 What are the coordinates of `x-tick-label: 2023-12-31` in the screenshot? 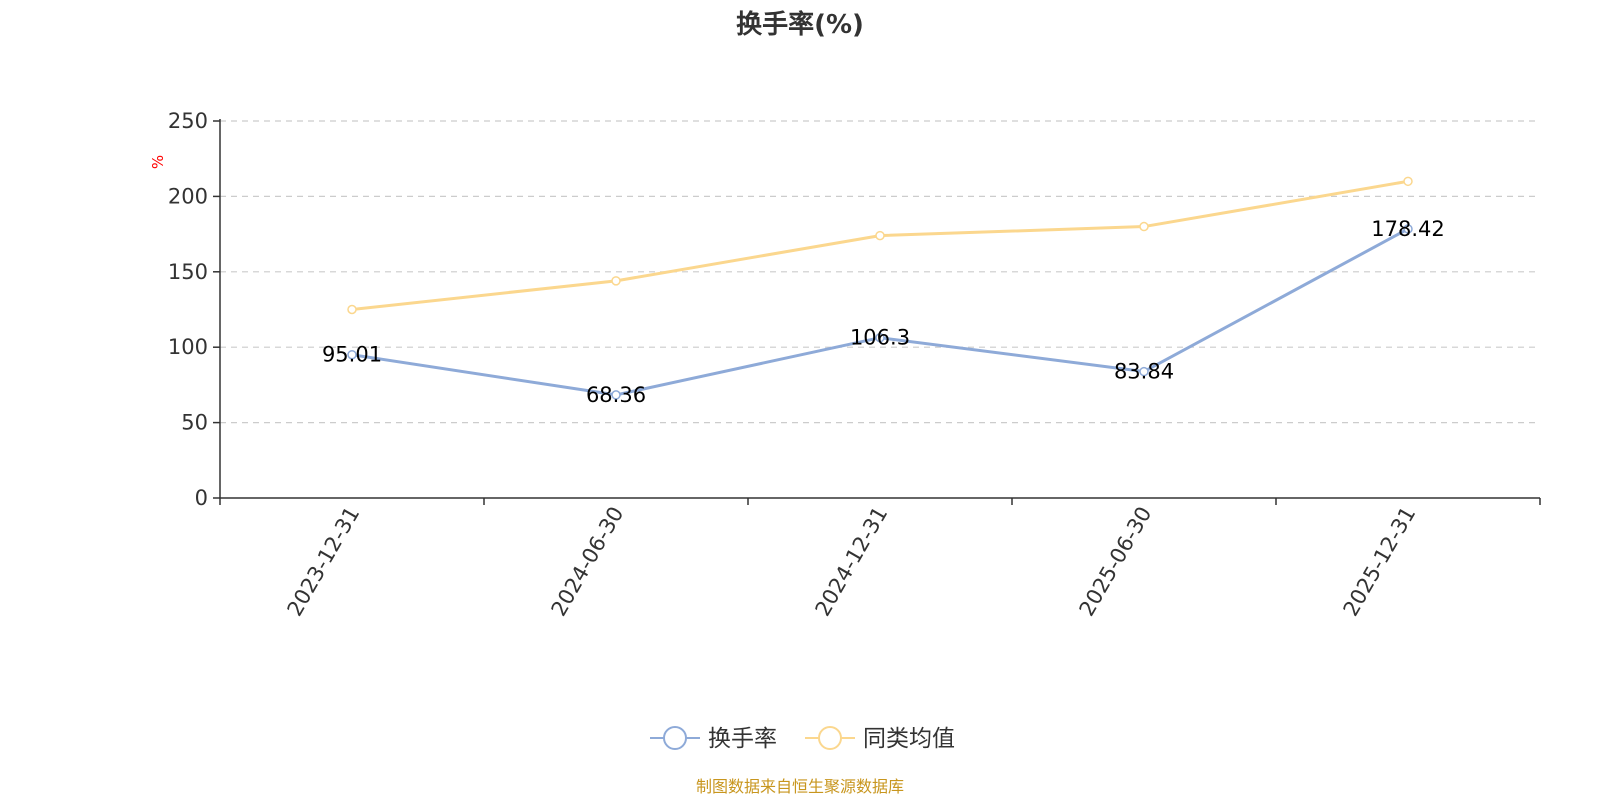 It's located at (324, 562).